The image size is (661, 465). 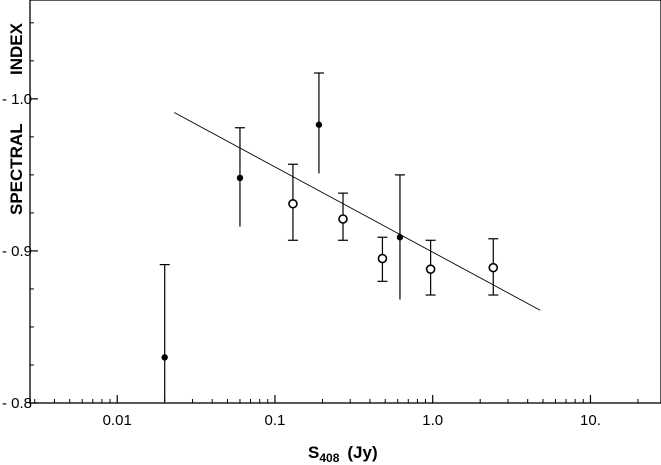 What do you see at coordinates (17, 403) in the screenshot?
I see `y-tick-label: - 0.8` at bounding box center [17, 403].